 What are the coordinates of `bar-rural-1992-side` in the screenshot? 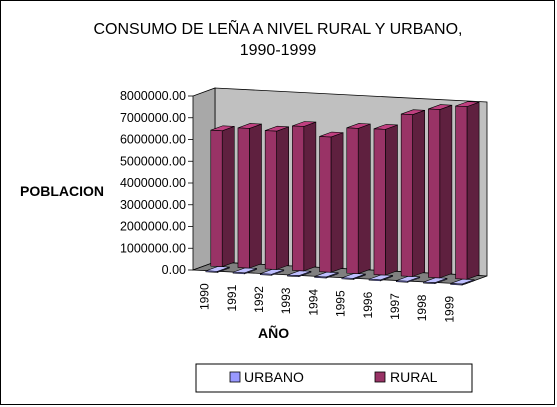 It's located at (282, 198).